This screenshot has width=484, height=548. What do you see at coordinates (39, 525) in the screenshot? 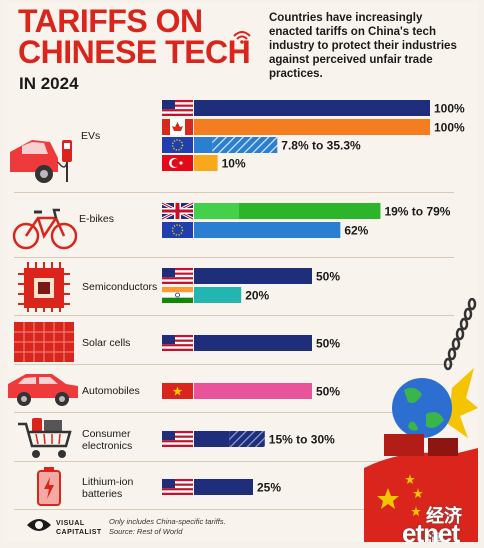
I see `visual-capitalist-logo-icon` at bounding box center [39, 525].